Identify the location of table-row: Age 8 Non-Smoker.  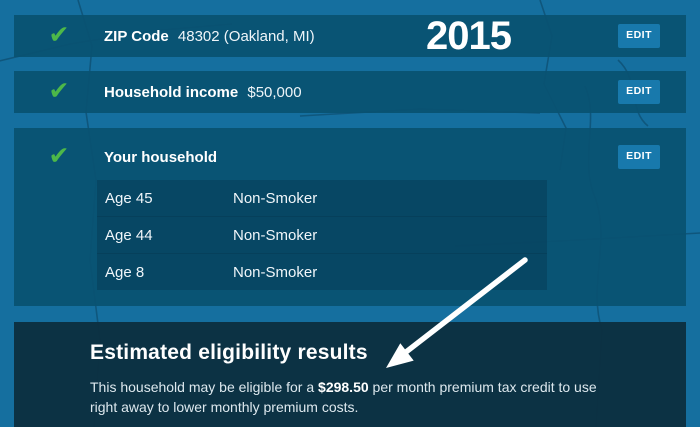
(322, 271).